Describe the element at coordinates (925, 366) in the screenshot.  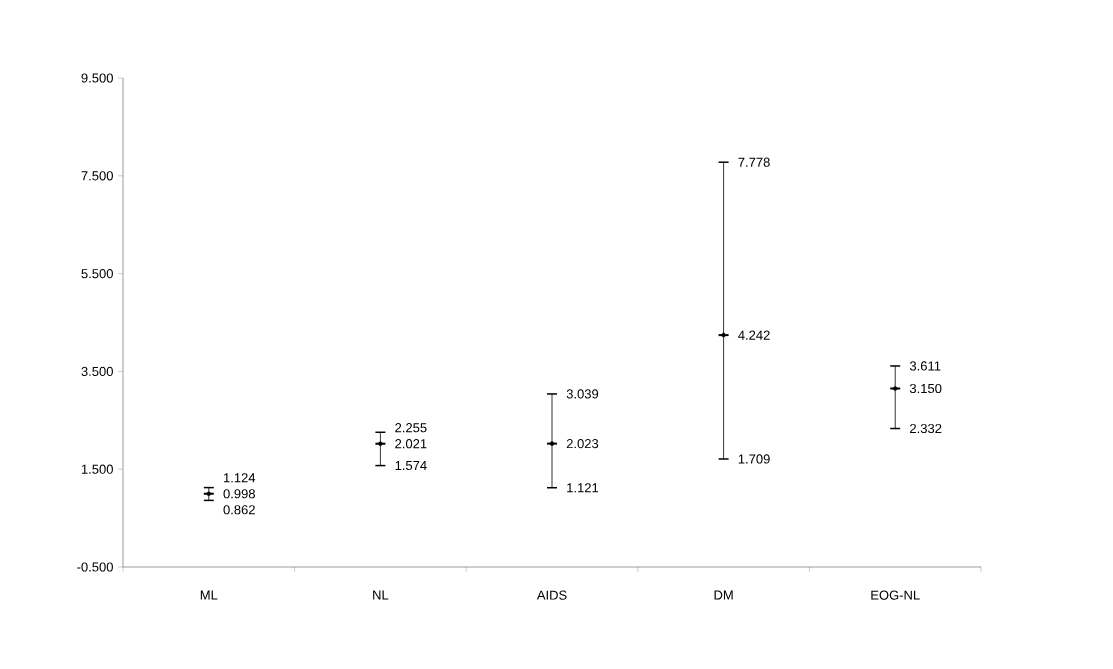
I see `annotation: 3.611` at that location.